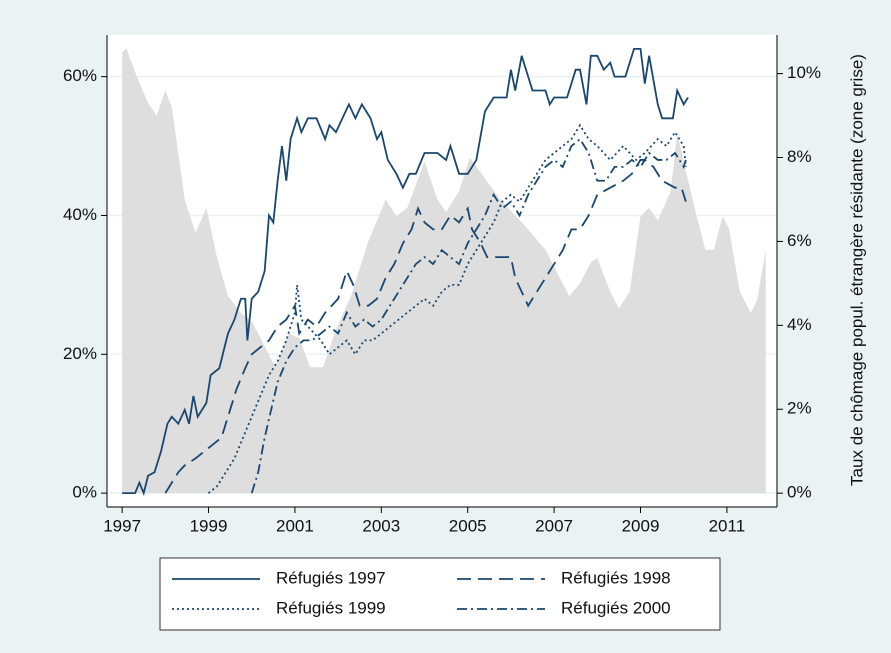 Image resolution: width=891 pixels, height=653 pixels. What do you see at coordinates (122, 525) in the screenshot?
I see `x-tick-label: 1997` at bounding box center [122, 525].